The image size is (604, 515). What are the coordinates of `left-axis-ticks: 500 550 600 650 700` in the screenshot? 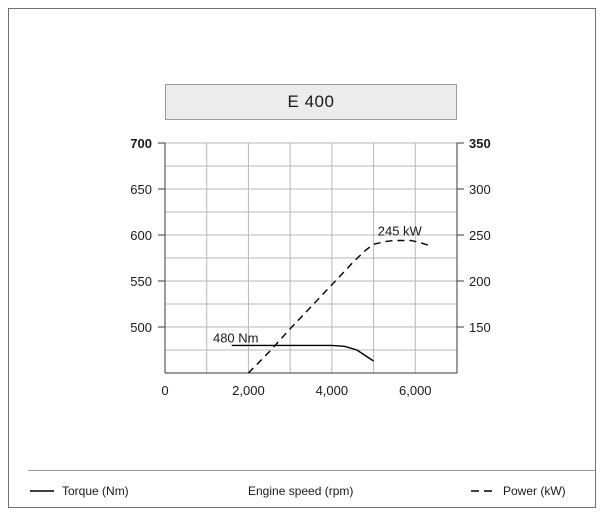 It's located at (147, 235).